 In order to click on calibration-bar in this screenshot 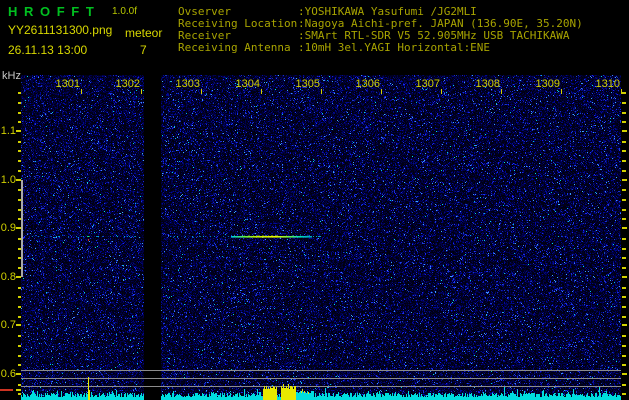, I will do `click(22, 228)`.